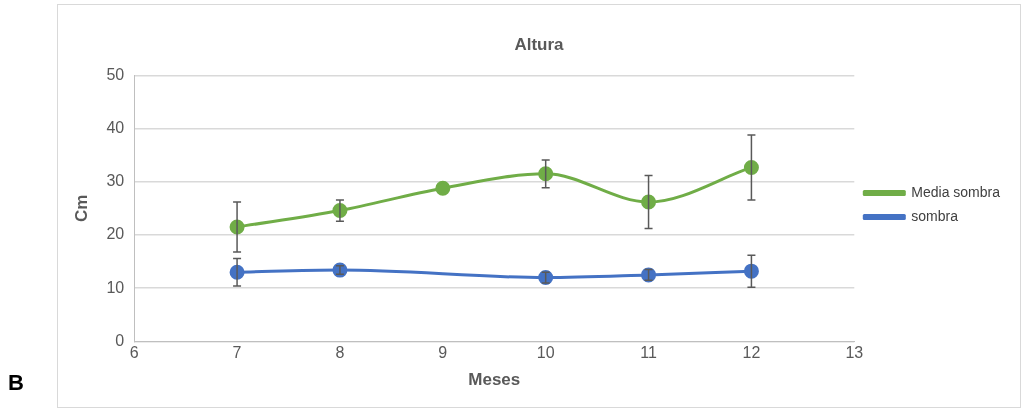 This screenshot has height=408, width=1025. Describe the element at coordinates (120, 340) in the screenshot. I see `y-tick-label: 0` at that location.